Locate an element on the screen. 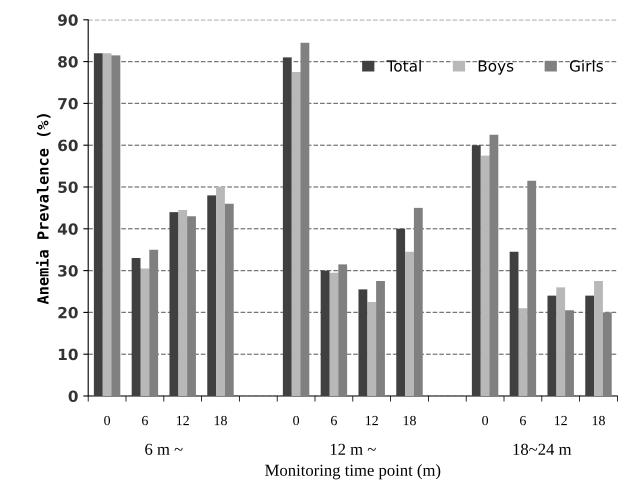 The image size is (630, 495). text: 18~24 m is located at coordinates (543, 449).